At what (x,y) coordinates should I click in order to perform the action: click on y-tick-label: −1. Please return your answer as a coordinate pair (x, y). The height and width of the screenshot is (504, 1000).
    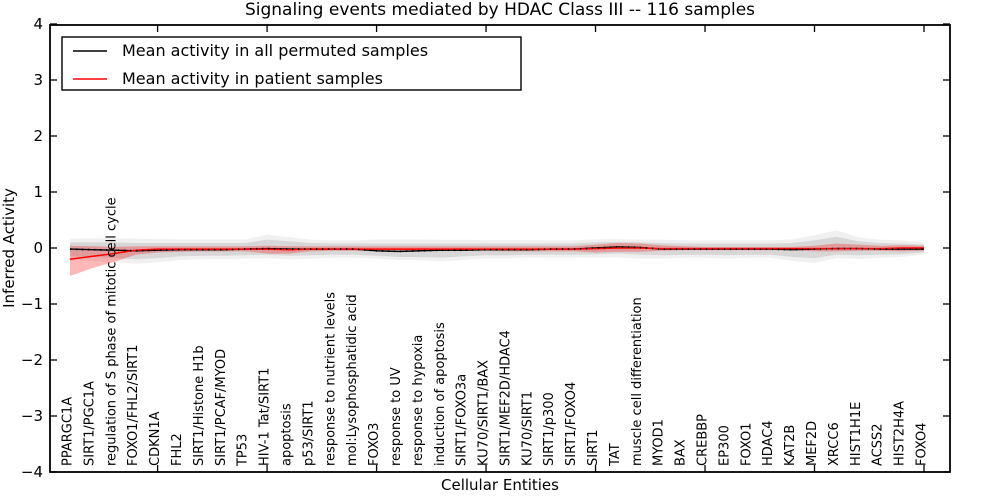
    Looking at the image, I should click on (32, 304).